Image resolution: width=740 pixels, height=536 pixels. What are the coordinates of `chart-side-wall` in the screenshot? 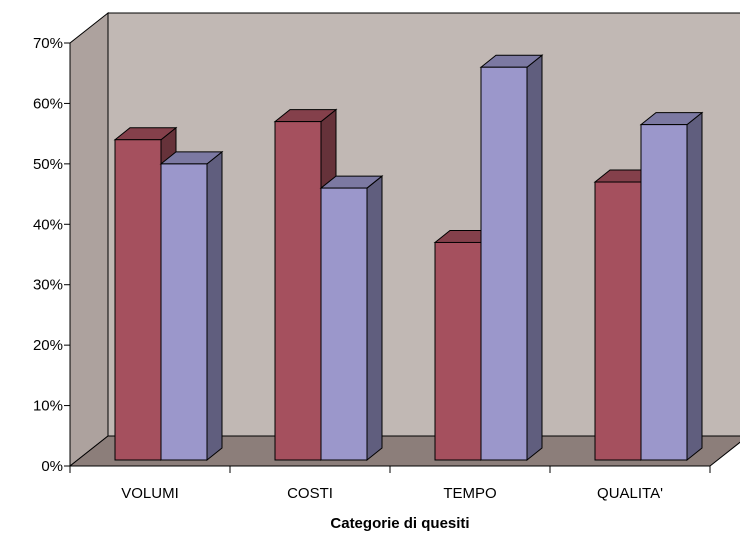 It's located at (89, 239).